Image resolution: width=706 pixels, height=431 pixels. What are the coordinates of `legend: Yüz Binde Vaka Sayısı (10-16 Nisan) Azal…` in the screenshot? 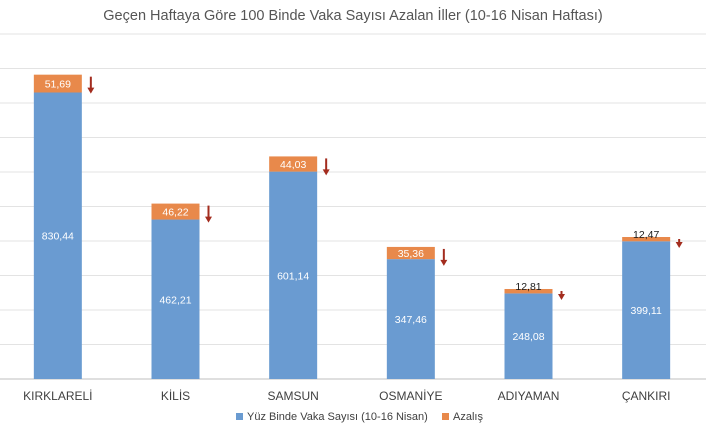 It's located at (359, 417).